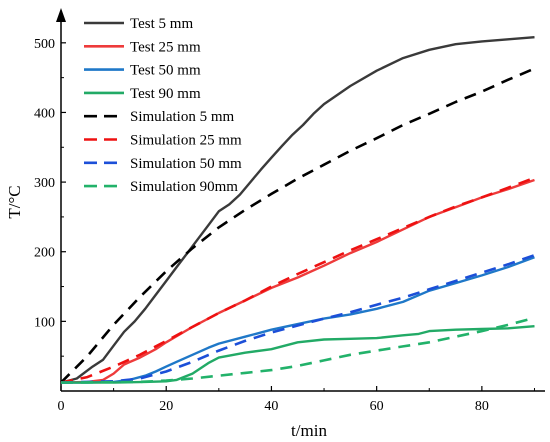 This screenshot has width=550, height=442. Describe the element at coordinates (61, 406) in the screenshot. I see `x-tick-label: 0` at that location.